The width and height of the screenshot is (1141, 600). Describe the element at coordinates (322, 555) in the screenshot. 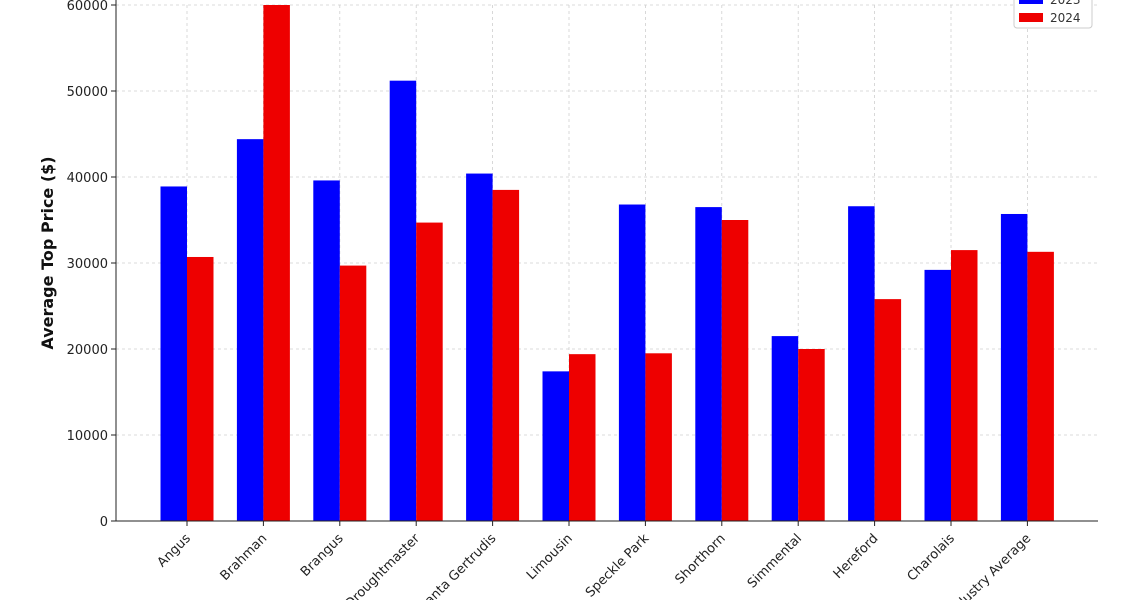

I see `x-tick-label: Brangus` at that location.